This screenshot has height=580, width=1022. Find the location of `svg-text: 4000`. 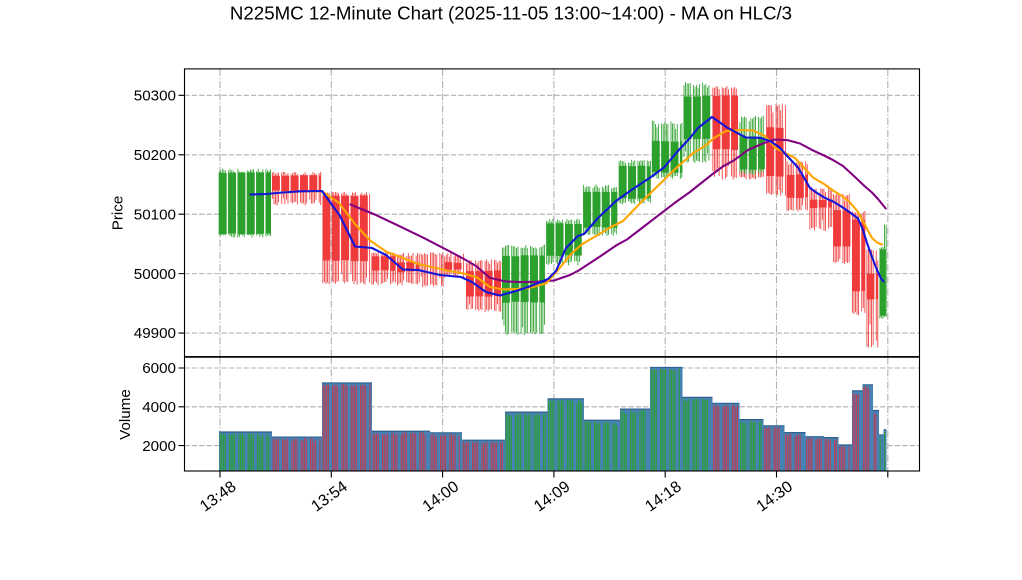

svg-text: 4000 is located at coordinates (159, 407).